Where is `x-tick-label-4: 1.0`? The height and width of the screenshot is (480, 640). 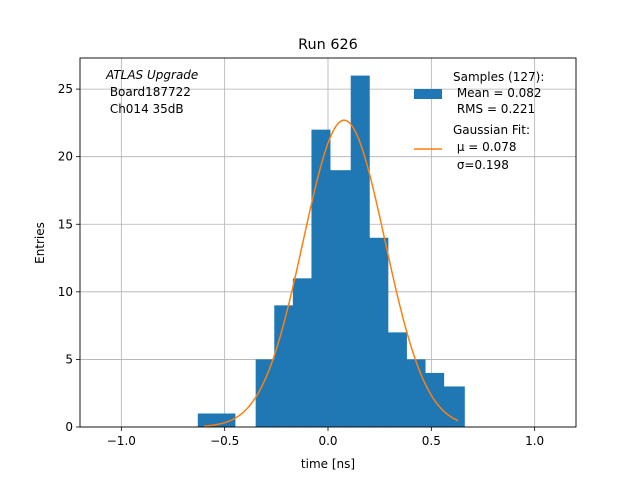
x-tick-label-4: 1.0 is located at coordinates (534, 441).